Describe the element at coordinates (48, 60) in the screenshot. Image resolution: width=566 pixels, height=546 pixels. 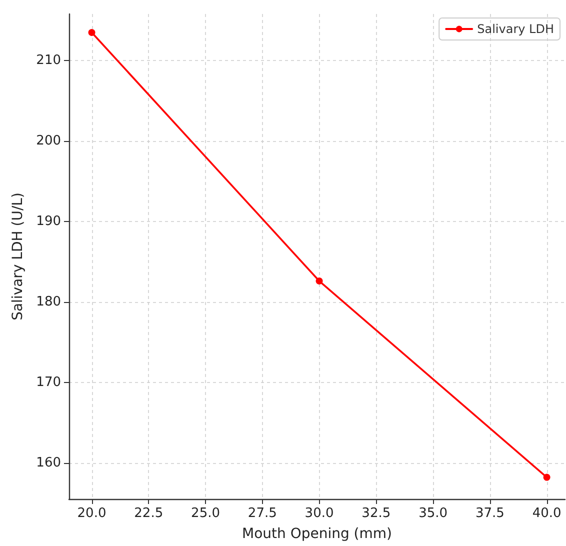
I see `y-tick-label: 210` at that location.